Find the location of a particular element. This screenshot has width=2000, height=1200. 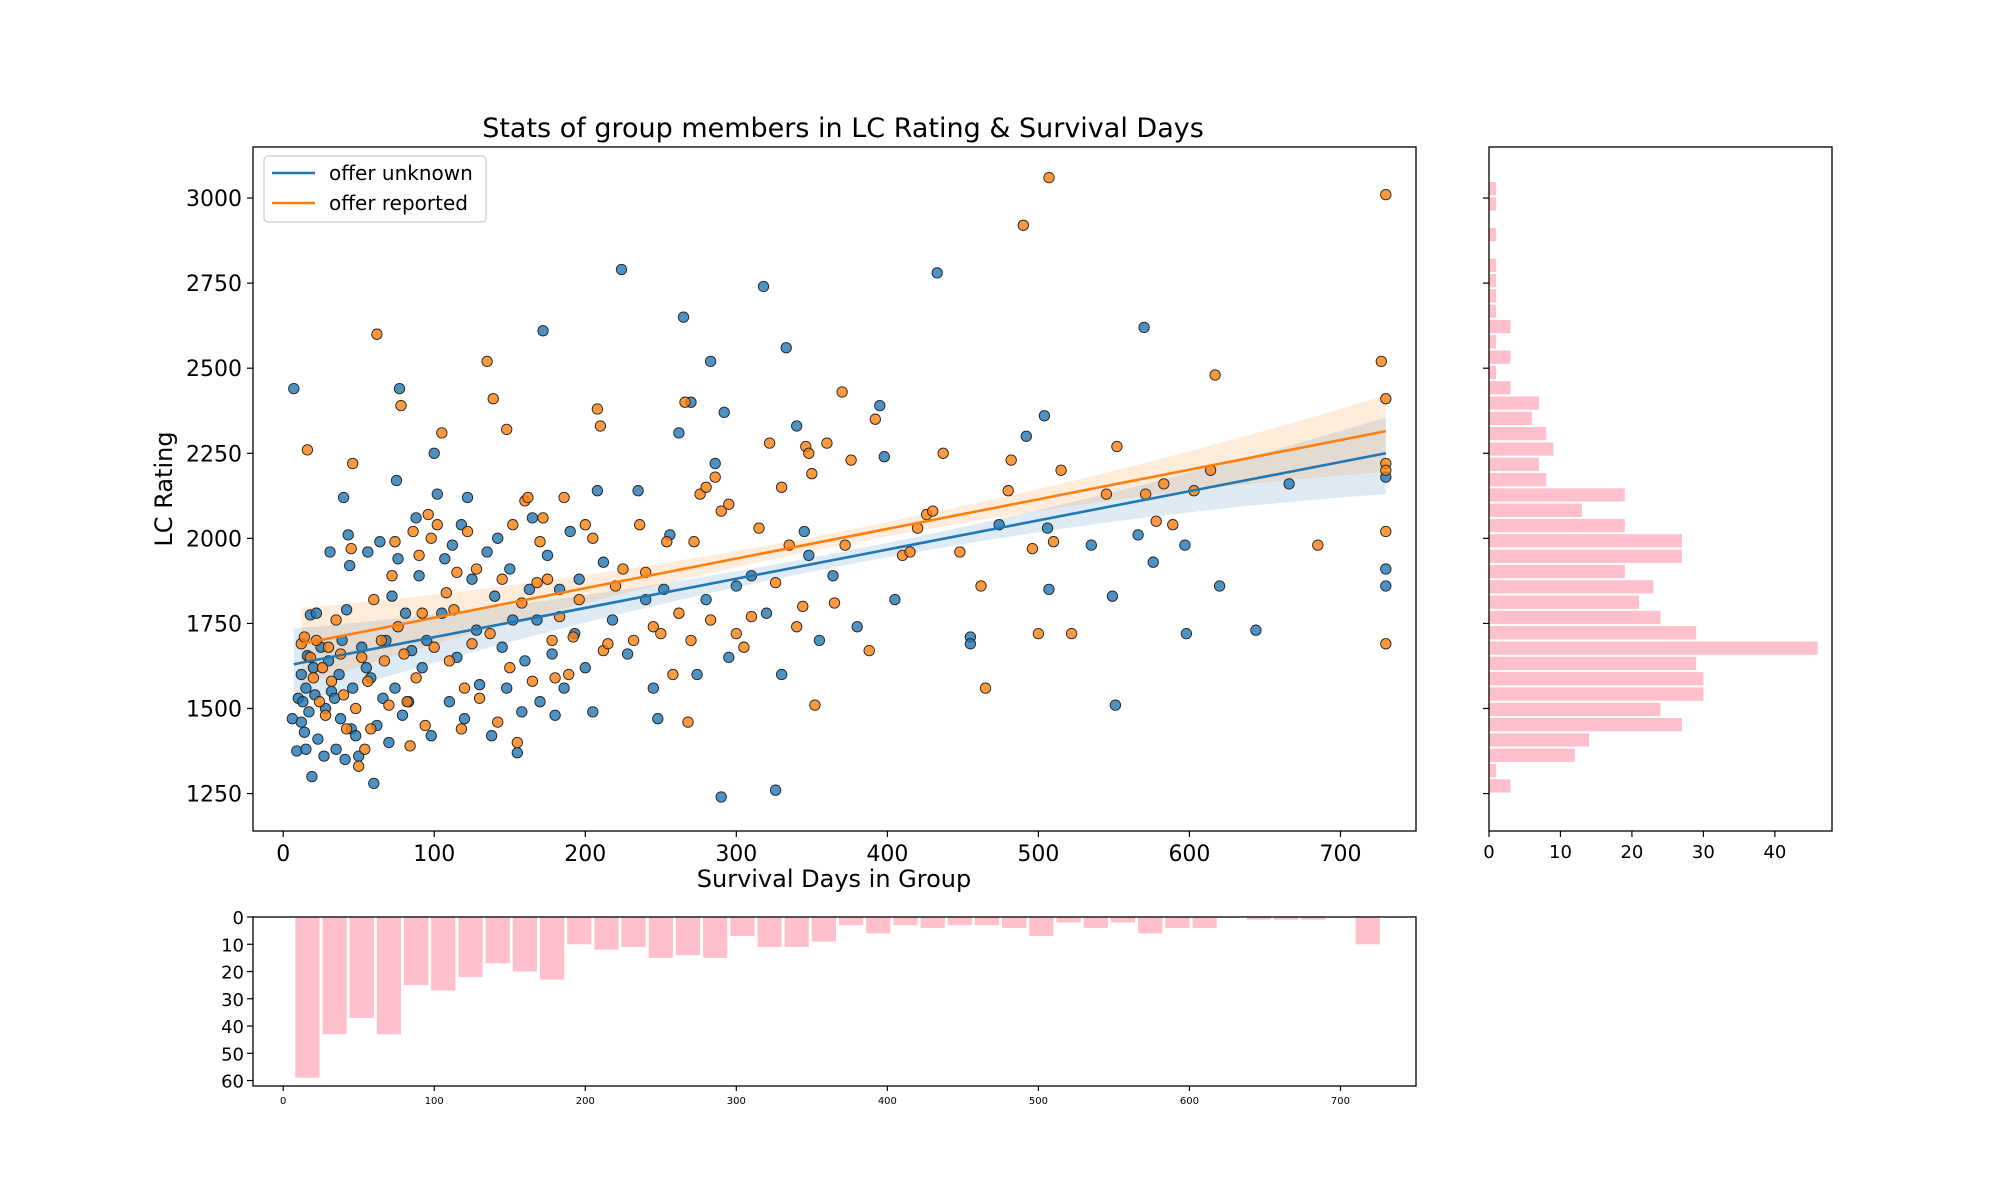

x-tick-label: 600 is located at coordinates (1189, 1101).